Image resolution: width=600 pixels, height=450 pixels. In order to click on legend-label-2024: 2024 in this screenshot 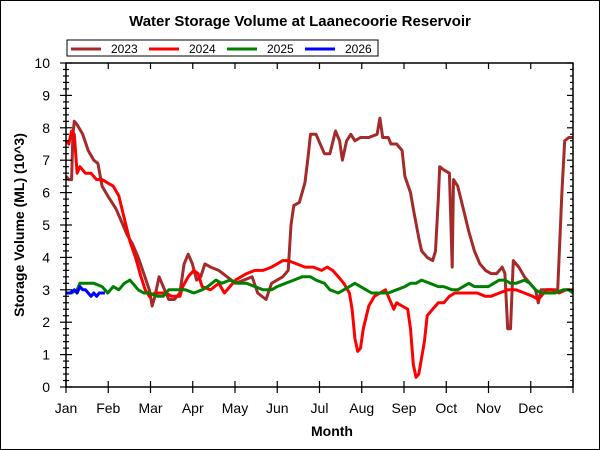, I will do `click(202, 49)`.